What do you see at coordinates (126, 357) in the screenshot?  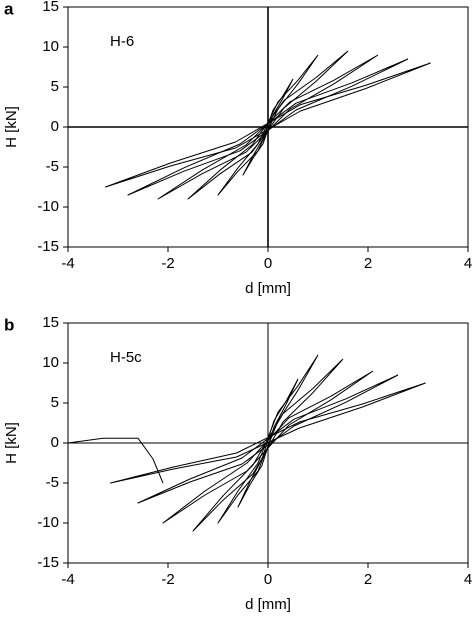 I see `annotation: H-5c` at bounding box center [126, 357].